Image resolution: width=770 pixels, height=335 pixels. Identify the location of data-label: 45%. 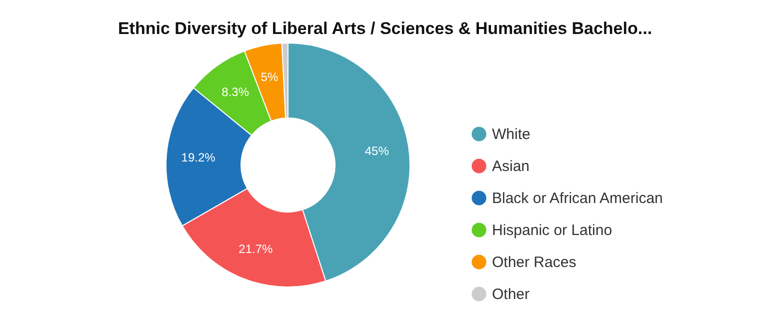
(377, 151).